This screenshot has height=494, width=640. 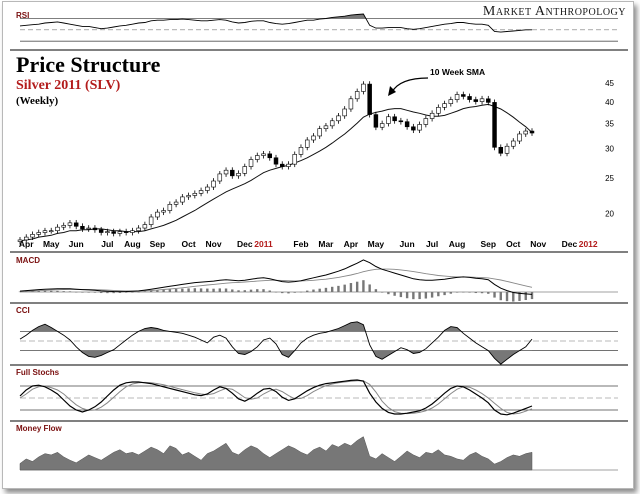 I want to click on month-tick-label: Apr, so click(x=351, y=244).